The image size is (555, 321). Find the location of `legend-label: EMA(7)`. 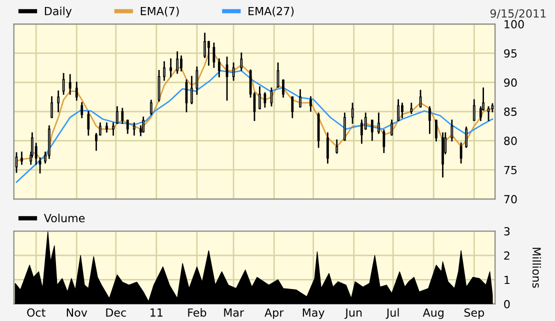

legend-label: EMA(7) is located at coordinates (159, 11).